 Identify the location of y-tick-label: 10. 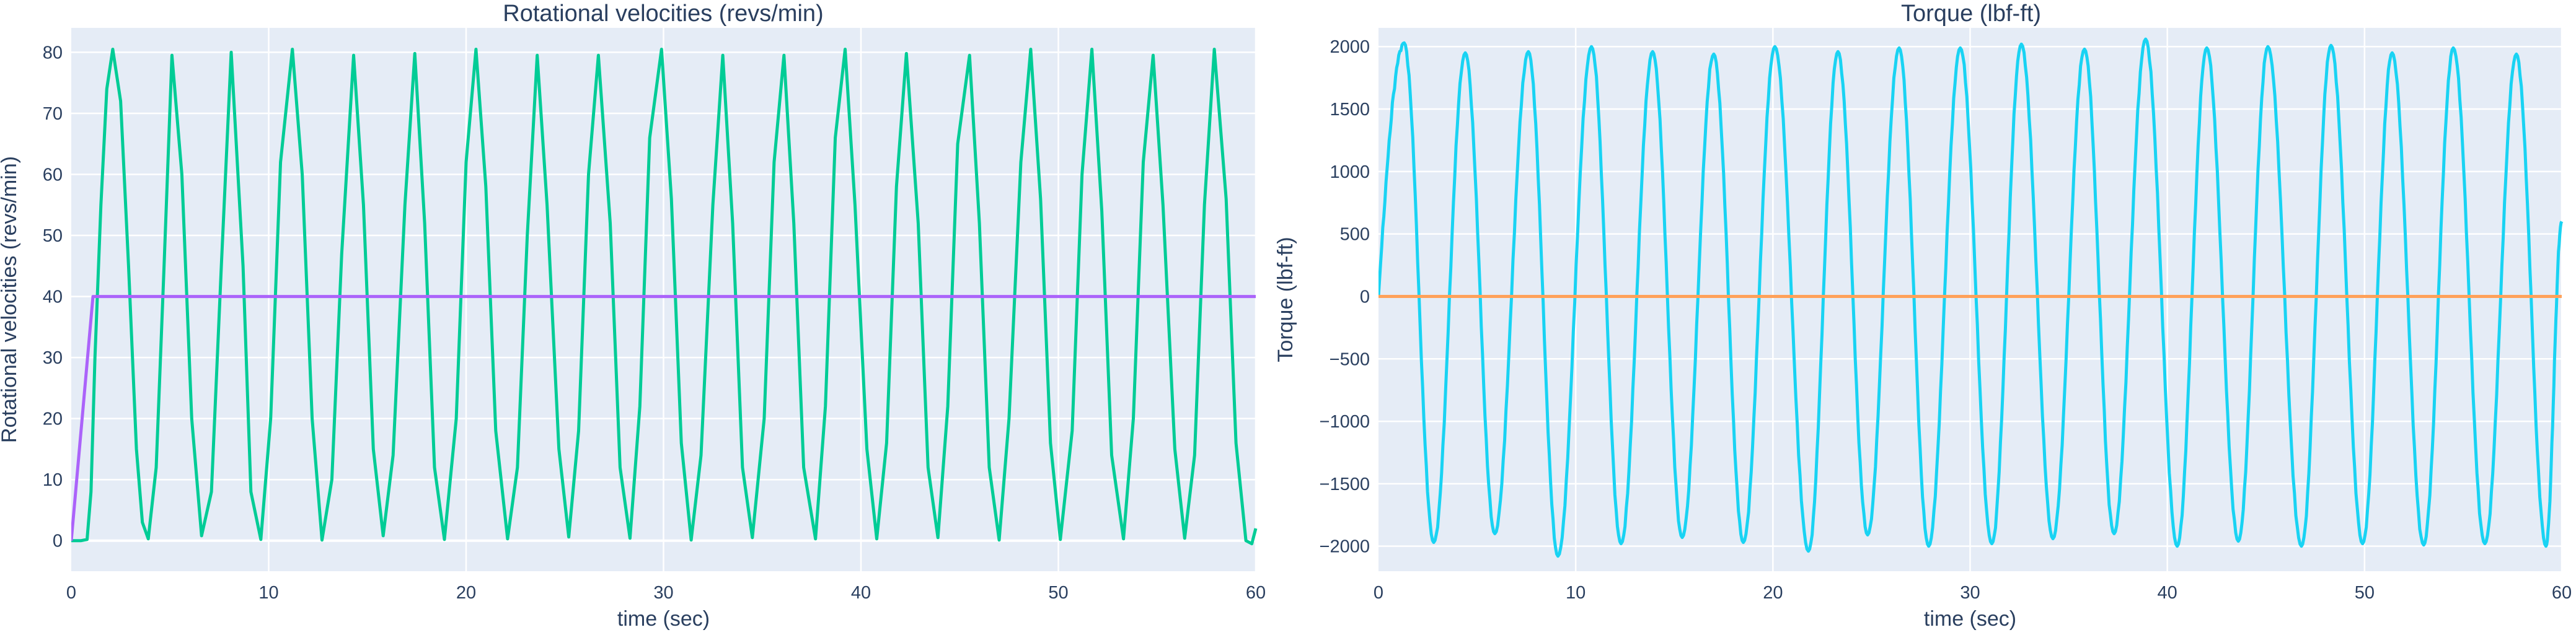
(53, 480).